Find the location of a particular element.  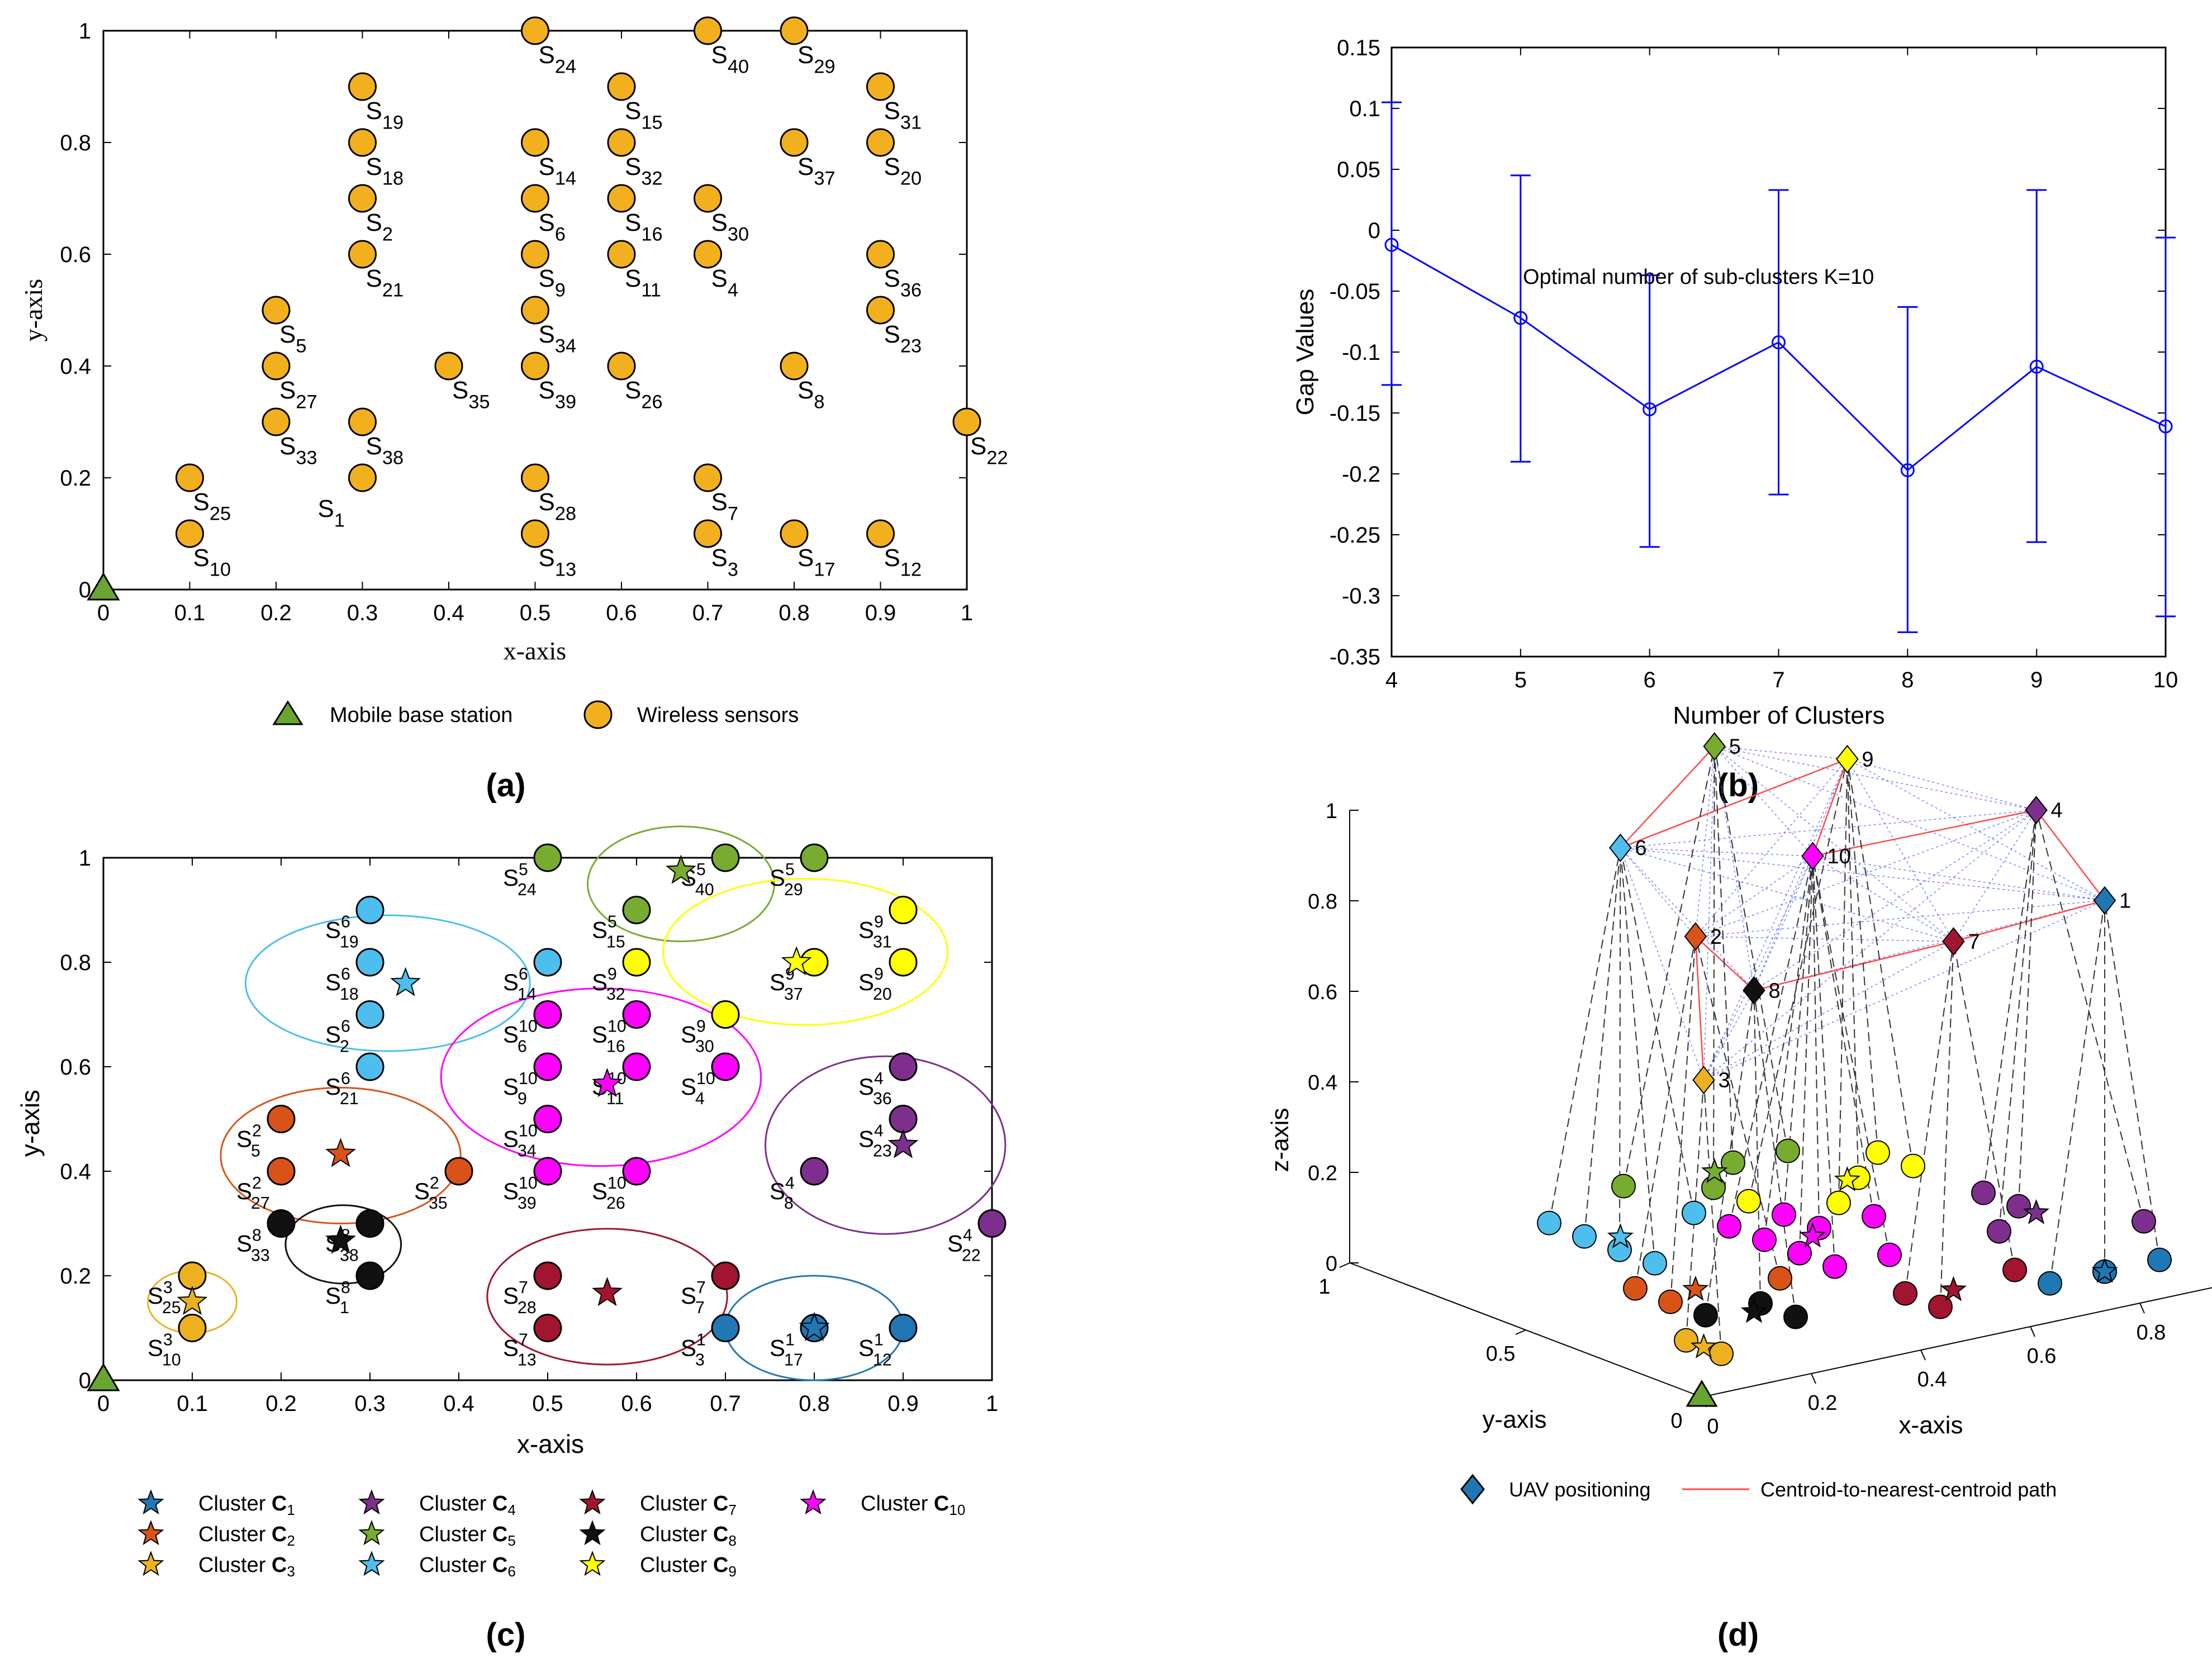

uav-label: 6 is located at coordinates (1640, 849).